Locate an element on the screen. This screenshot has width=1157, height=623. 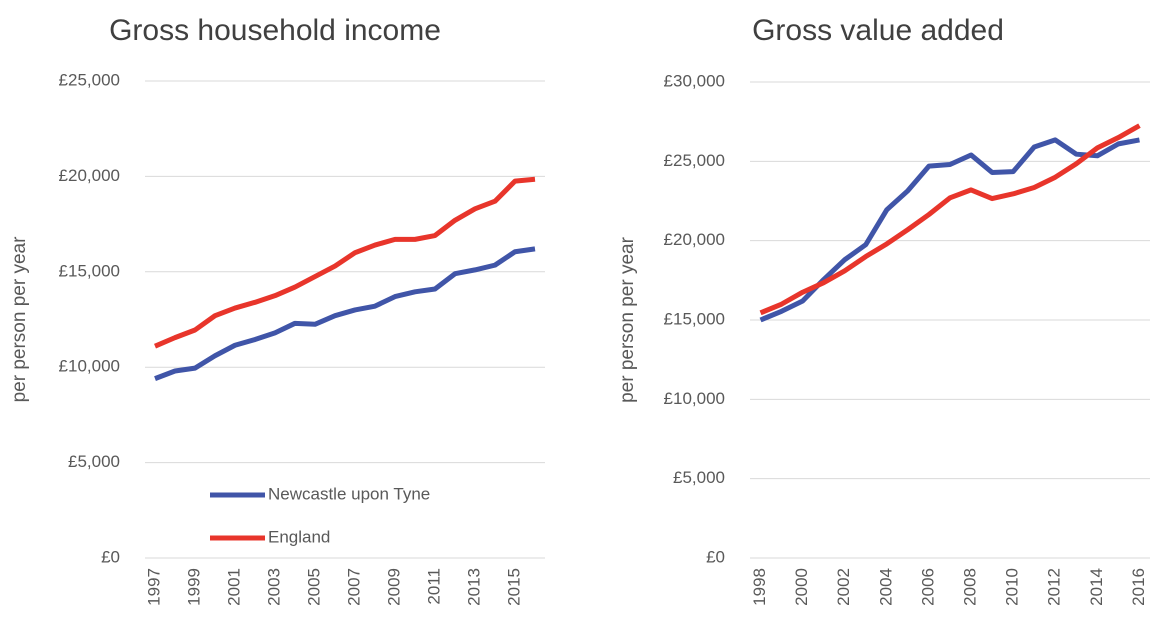
x-tick-label: 2015 is located at coordinates (513, 587).